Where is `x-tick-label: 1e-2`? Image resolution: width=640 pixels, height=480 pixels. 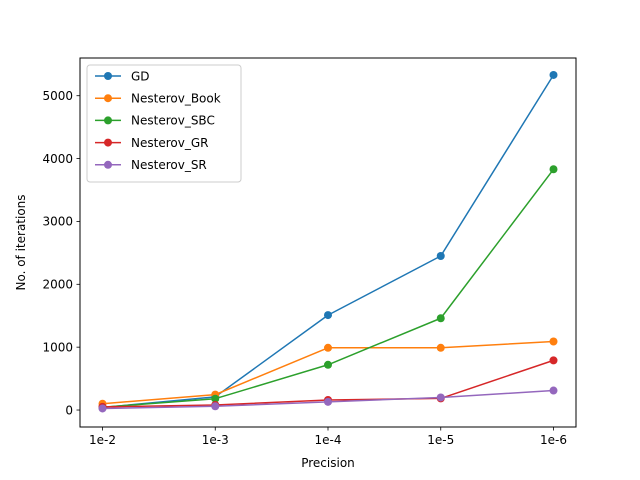 x-tick-label: 1e-2 is located at coordinates (102, 440).